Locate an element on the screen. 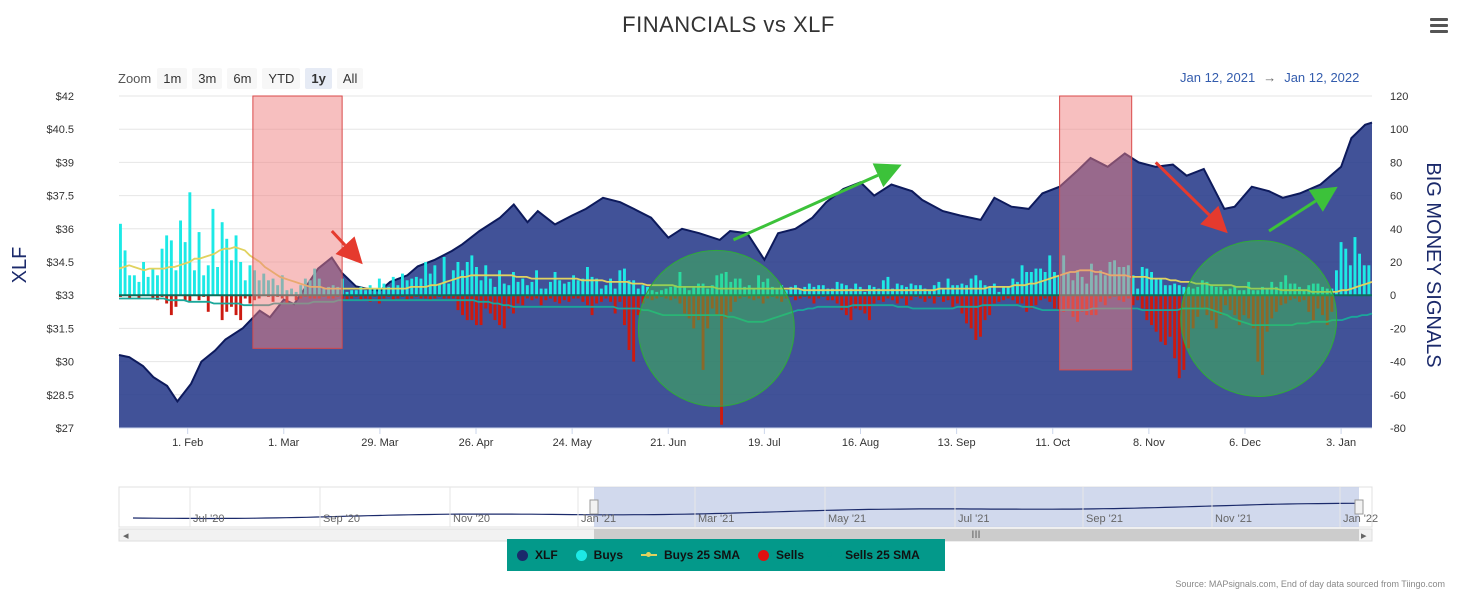  date-range-to: Jan 12, 2022 is located at coordinates (1322, 77).